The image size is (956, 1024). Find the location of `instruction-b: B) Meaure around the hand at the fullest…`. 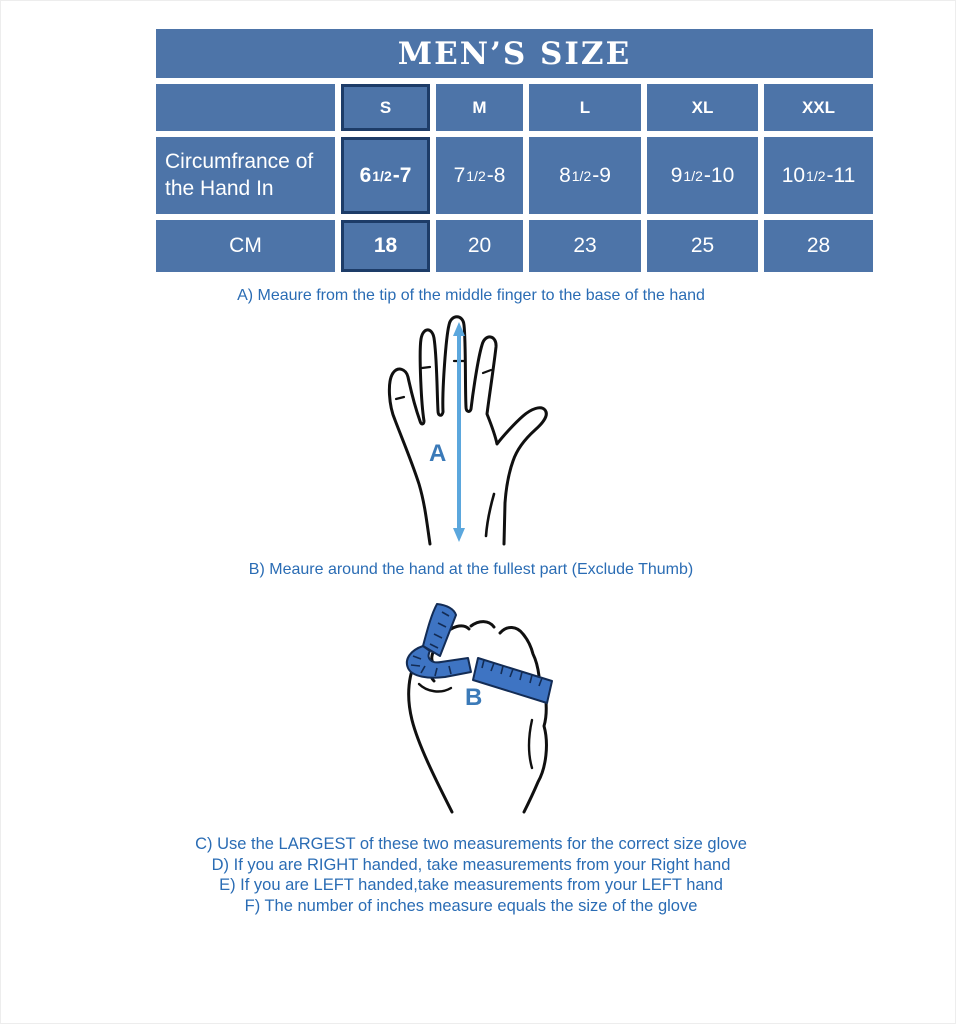

instruction-b: B) Meaure around the hand at the fullest… is located at coordinates (471, 569).